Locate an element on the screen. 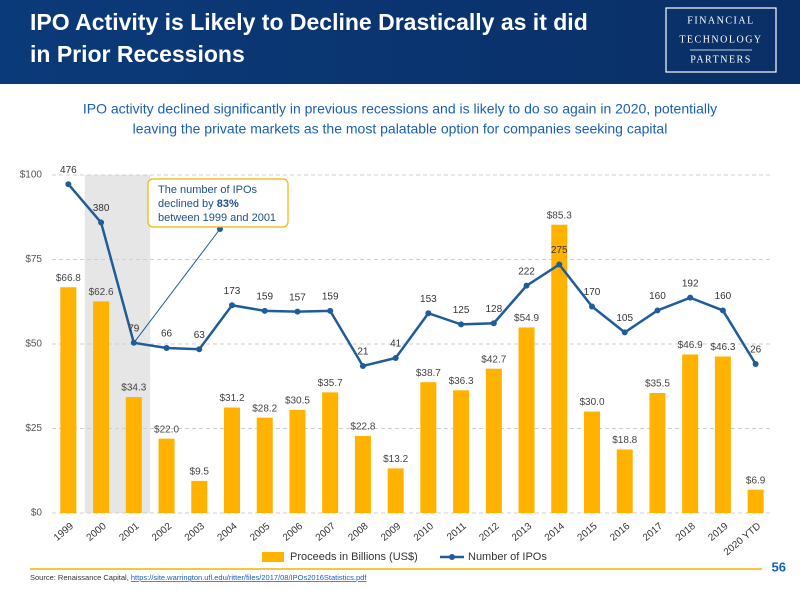 This screenshot has height=590, width=800. bar-value-label: $42.7 is located at coordinates (493, 359).